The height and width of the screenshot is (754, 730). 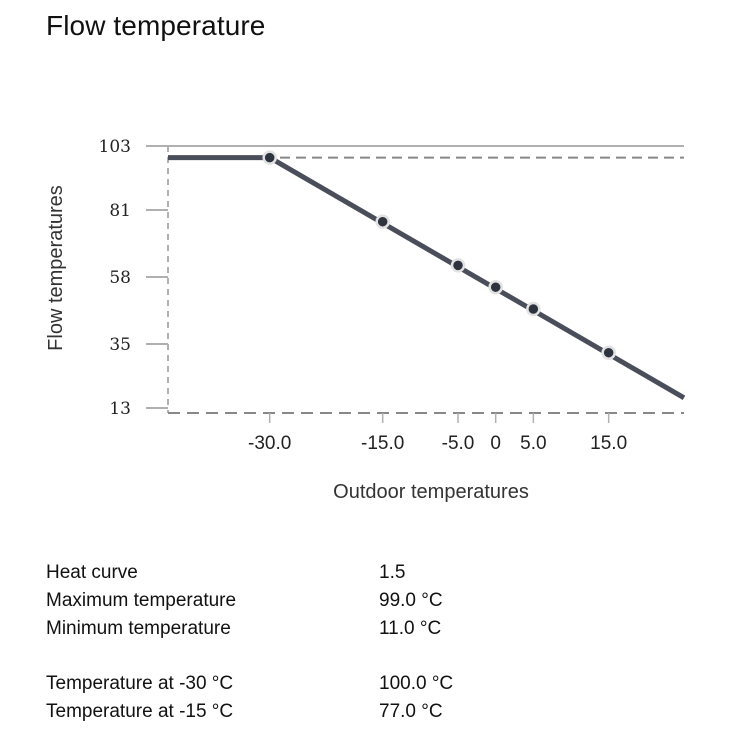 I want to click on heat-curve-label: Heat curve, so click(x=92, y=572).